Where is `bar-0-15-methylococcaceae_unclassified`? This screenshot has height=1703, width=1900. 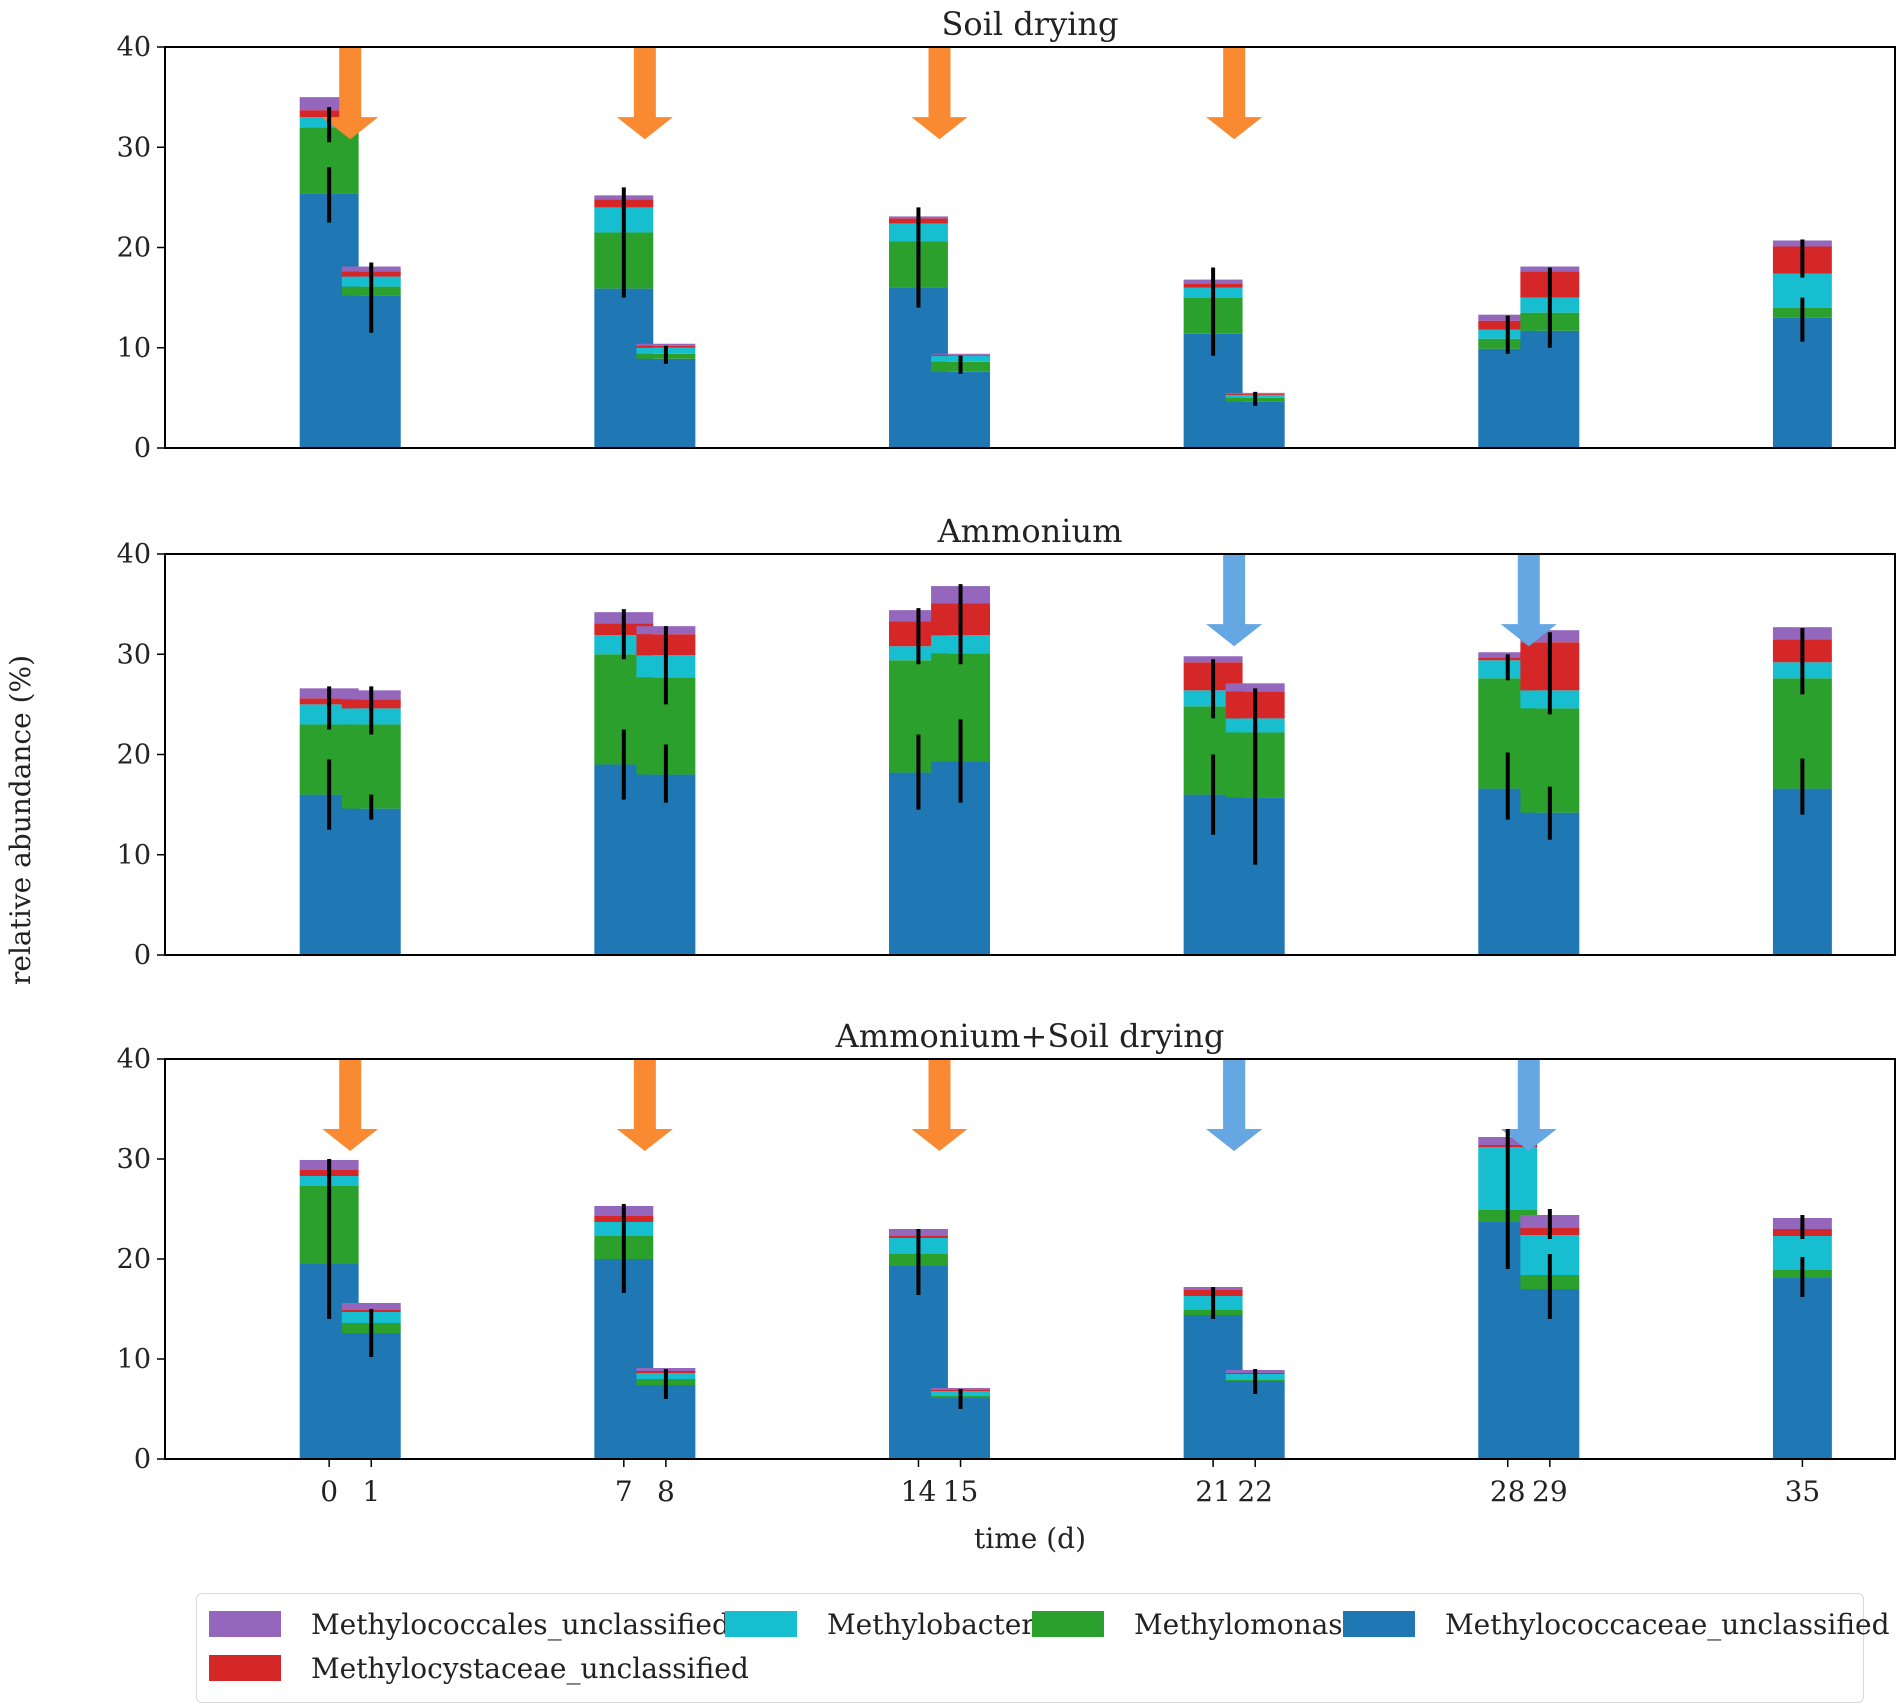 bar-0-15-methylococcaceae_unclassified is located at coordinates (961, 409).